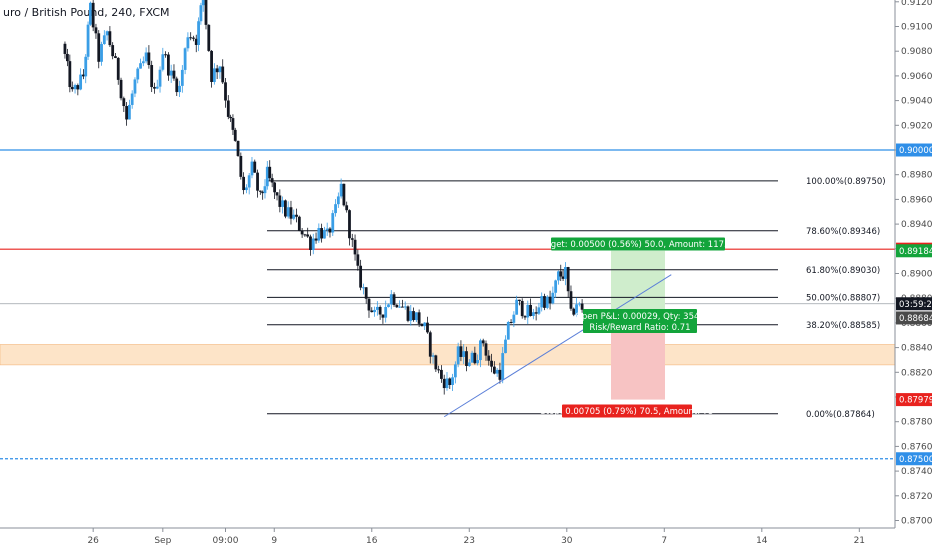 Image resolution: width=932 pixels, height=550 pixels. What do you see at coordinates (93, 541) in the screenshot?
I see `time-tick-label: 26` at bounding box center [93, 541].